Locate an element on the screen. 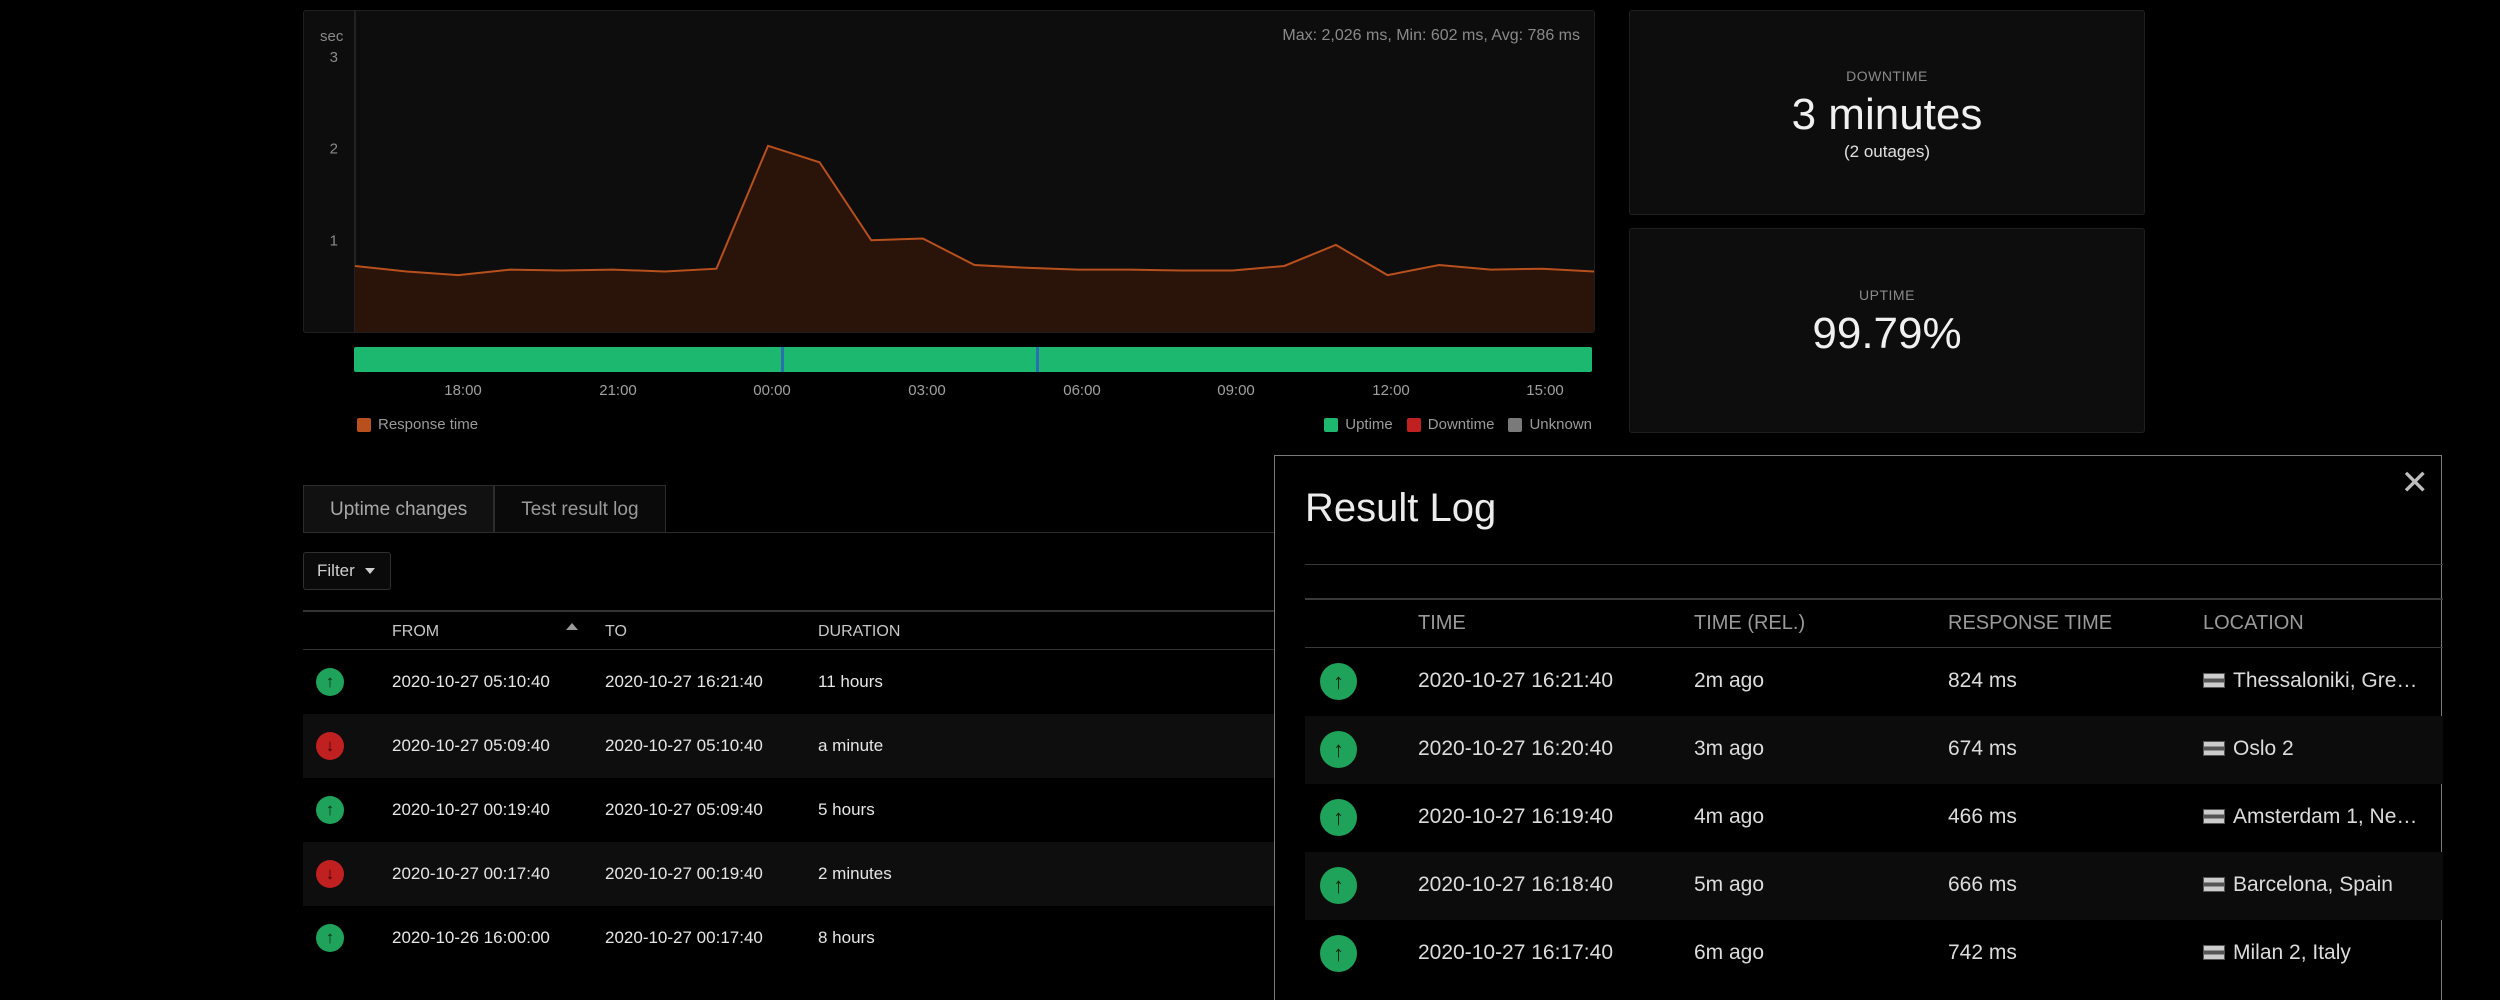 Image resolution: width=2500 pixels, height=1000 pixels. y-tick-label: 3 is located at coordinates (334, 57).